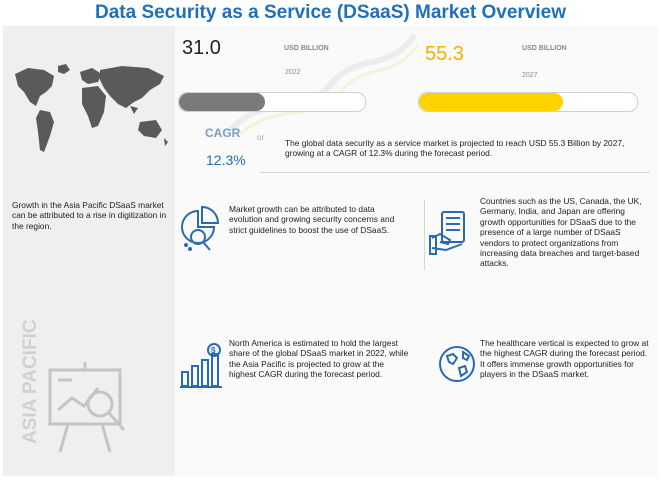 The height and width of the screenshot is (481, 661). Describe the element at coordinates (201, 365) in the screenshot. I see `bar-chart-dollar-icon: $` at that location.